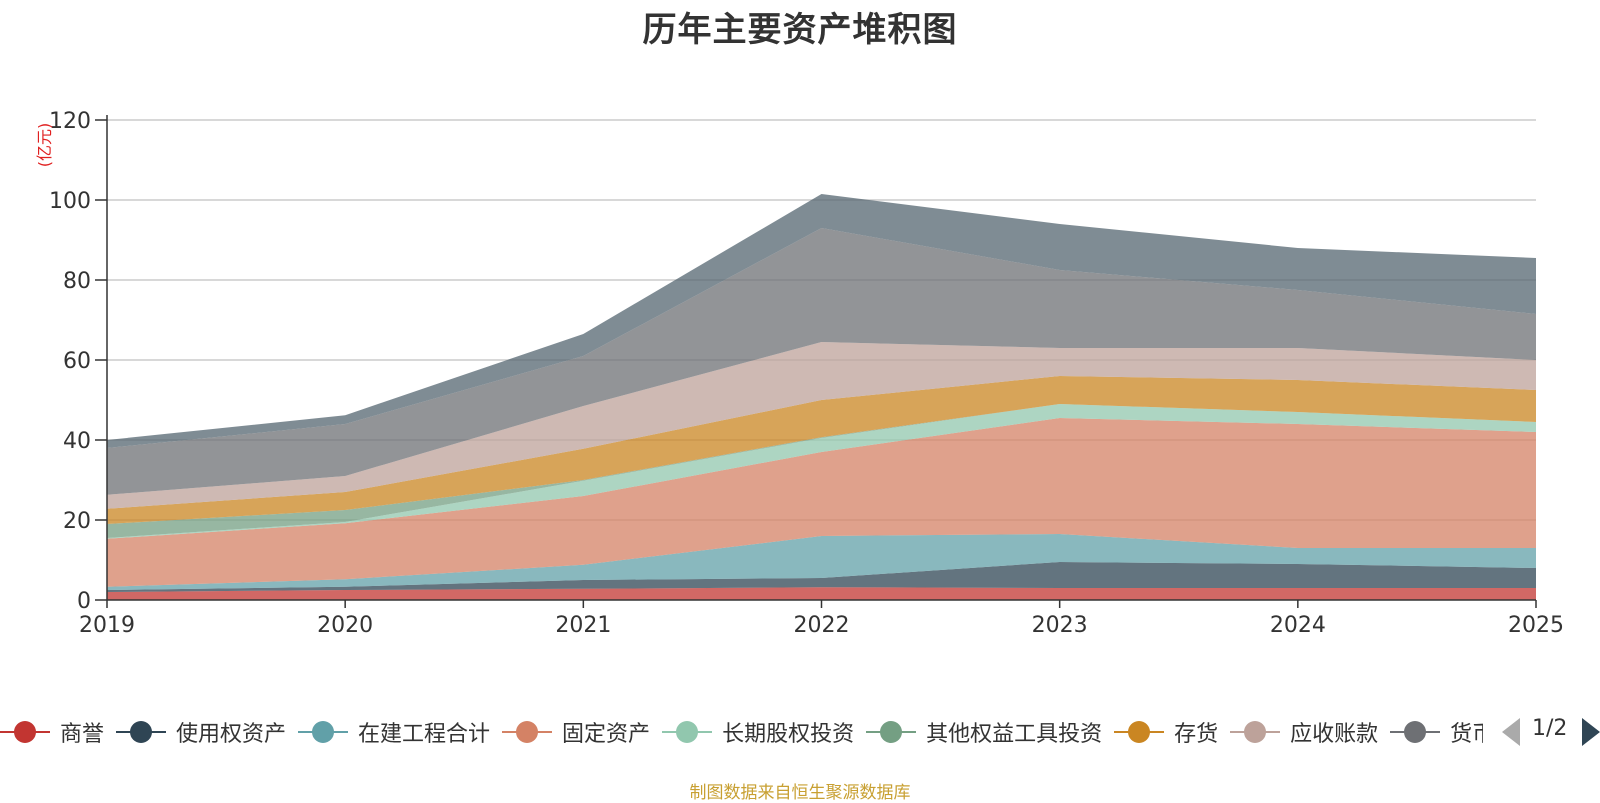  What do you see at coordinates (70, 121) in the screenshot?
I see `y-tick-label: 120` at bounding box center [70, 121].